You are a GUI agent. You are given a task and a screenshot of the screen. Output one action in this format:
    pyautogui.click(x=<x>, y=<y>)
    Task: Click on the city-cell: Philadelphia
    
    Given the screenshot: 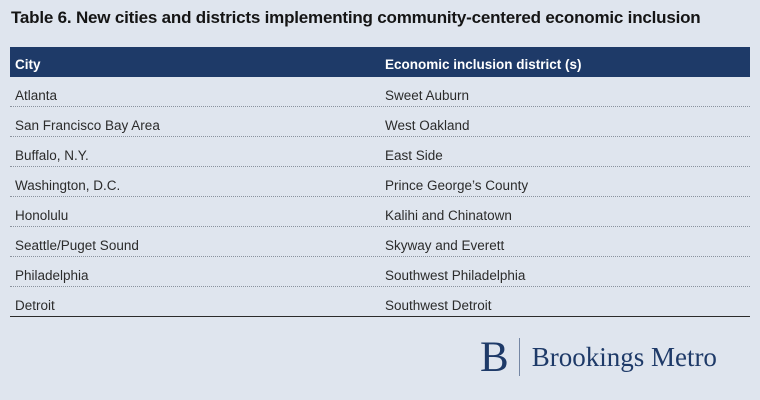 What is the action you would take?
    pyautogui.click(x=52, y=275)
    